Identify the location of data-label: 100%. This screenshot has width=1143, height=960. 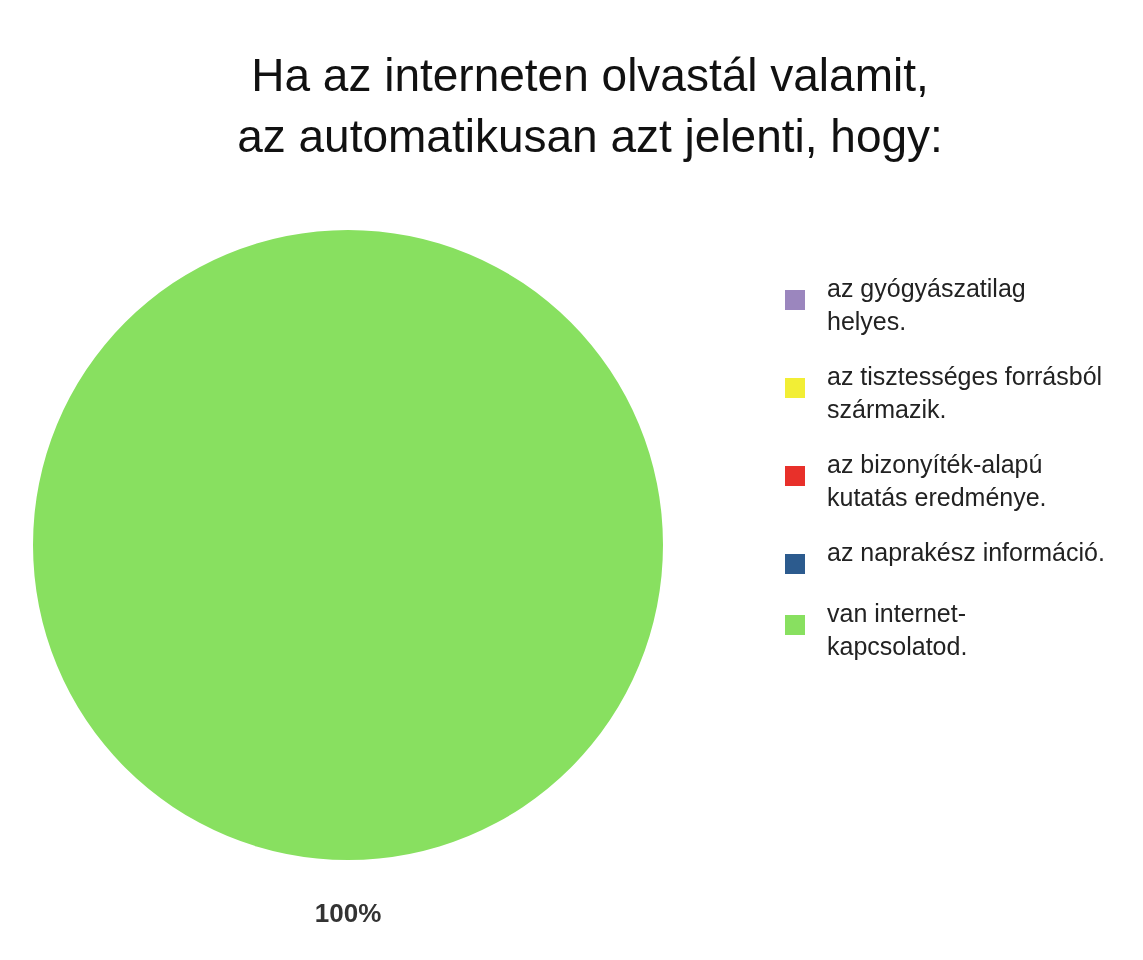
(348, 913).